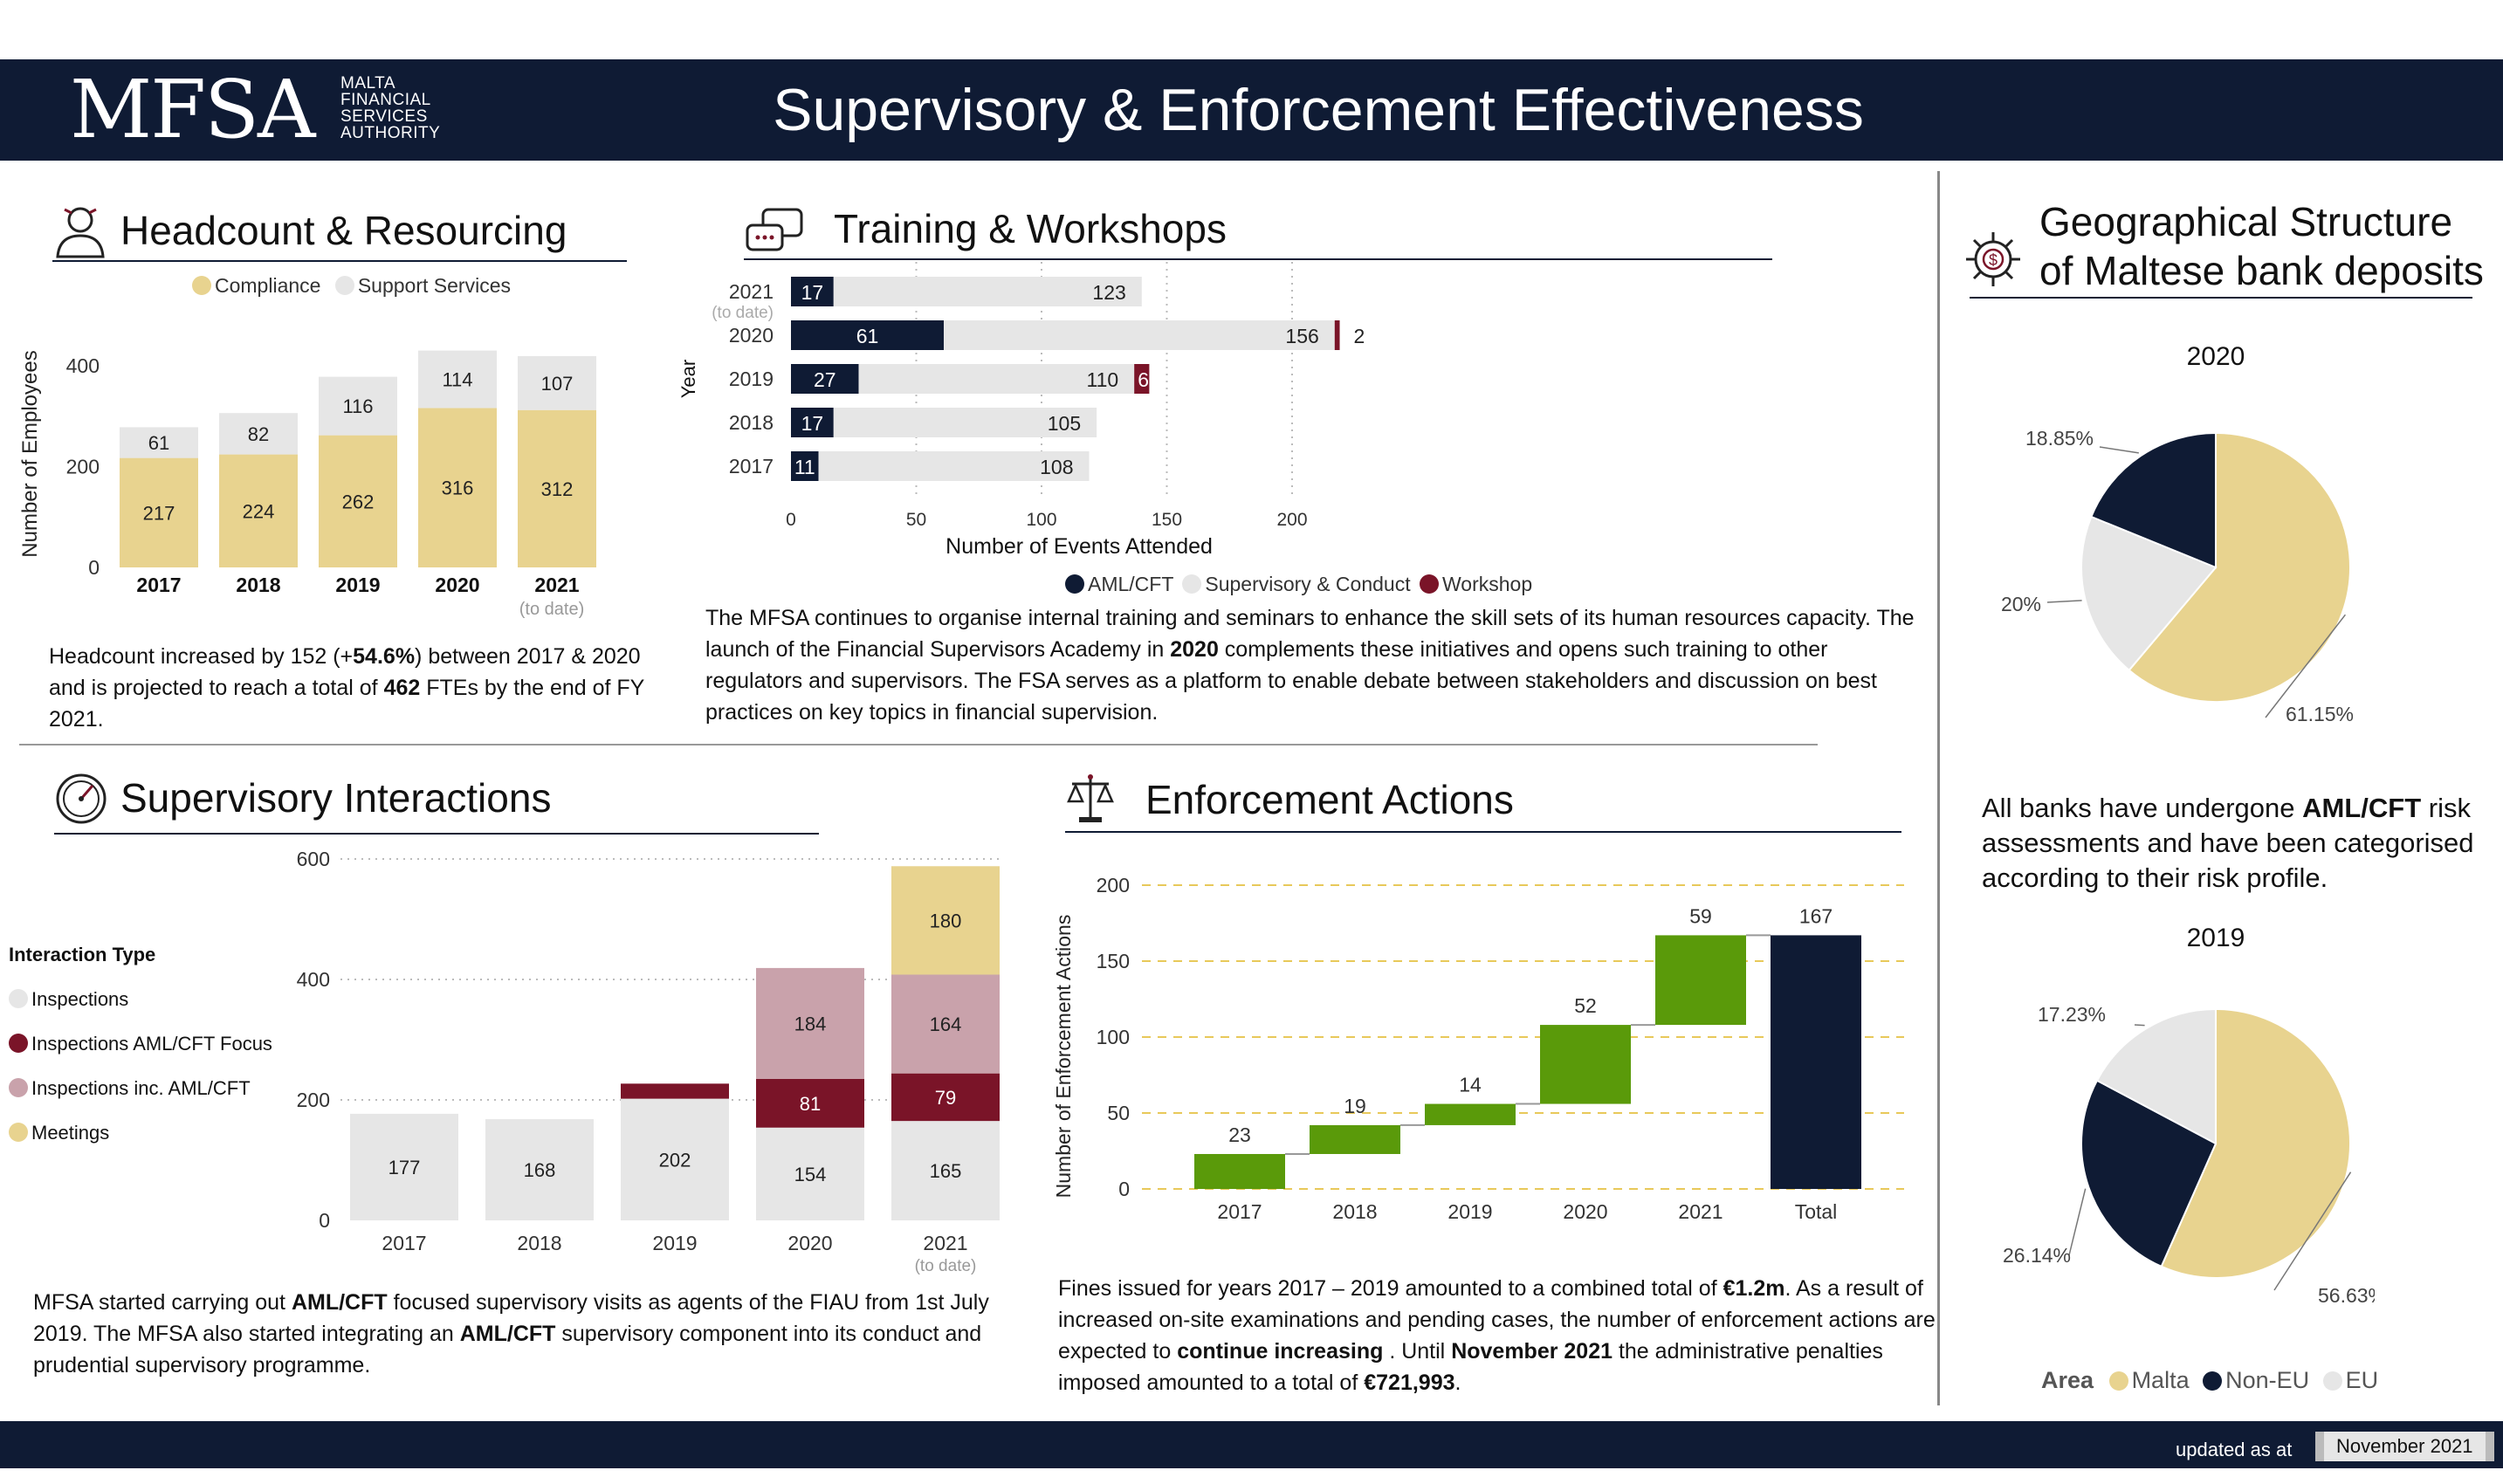 The image size is (2503, 1484). What do you see at coordinates (2149, 1380) in the screenshot?
I see `legend-item: Malta` at bounding box center [2149, 1380].